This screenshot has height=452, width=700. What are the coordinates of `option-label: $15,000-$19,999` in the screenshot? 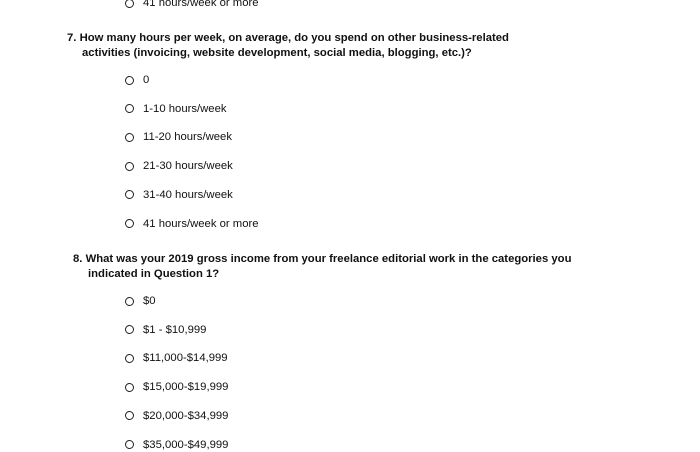 It's located at (186, 387).